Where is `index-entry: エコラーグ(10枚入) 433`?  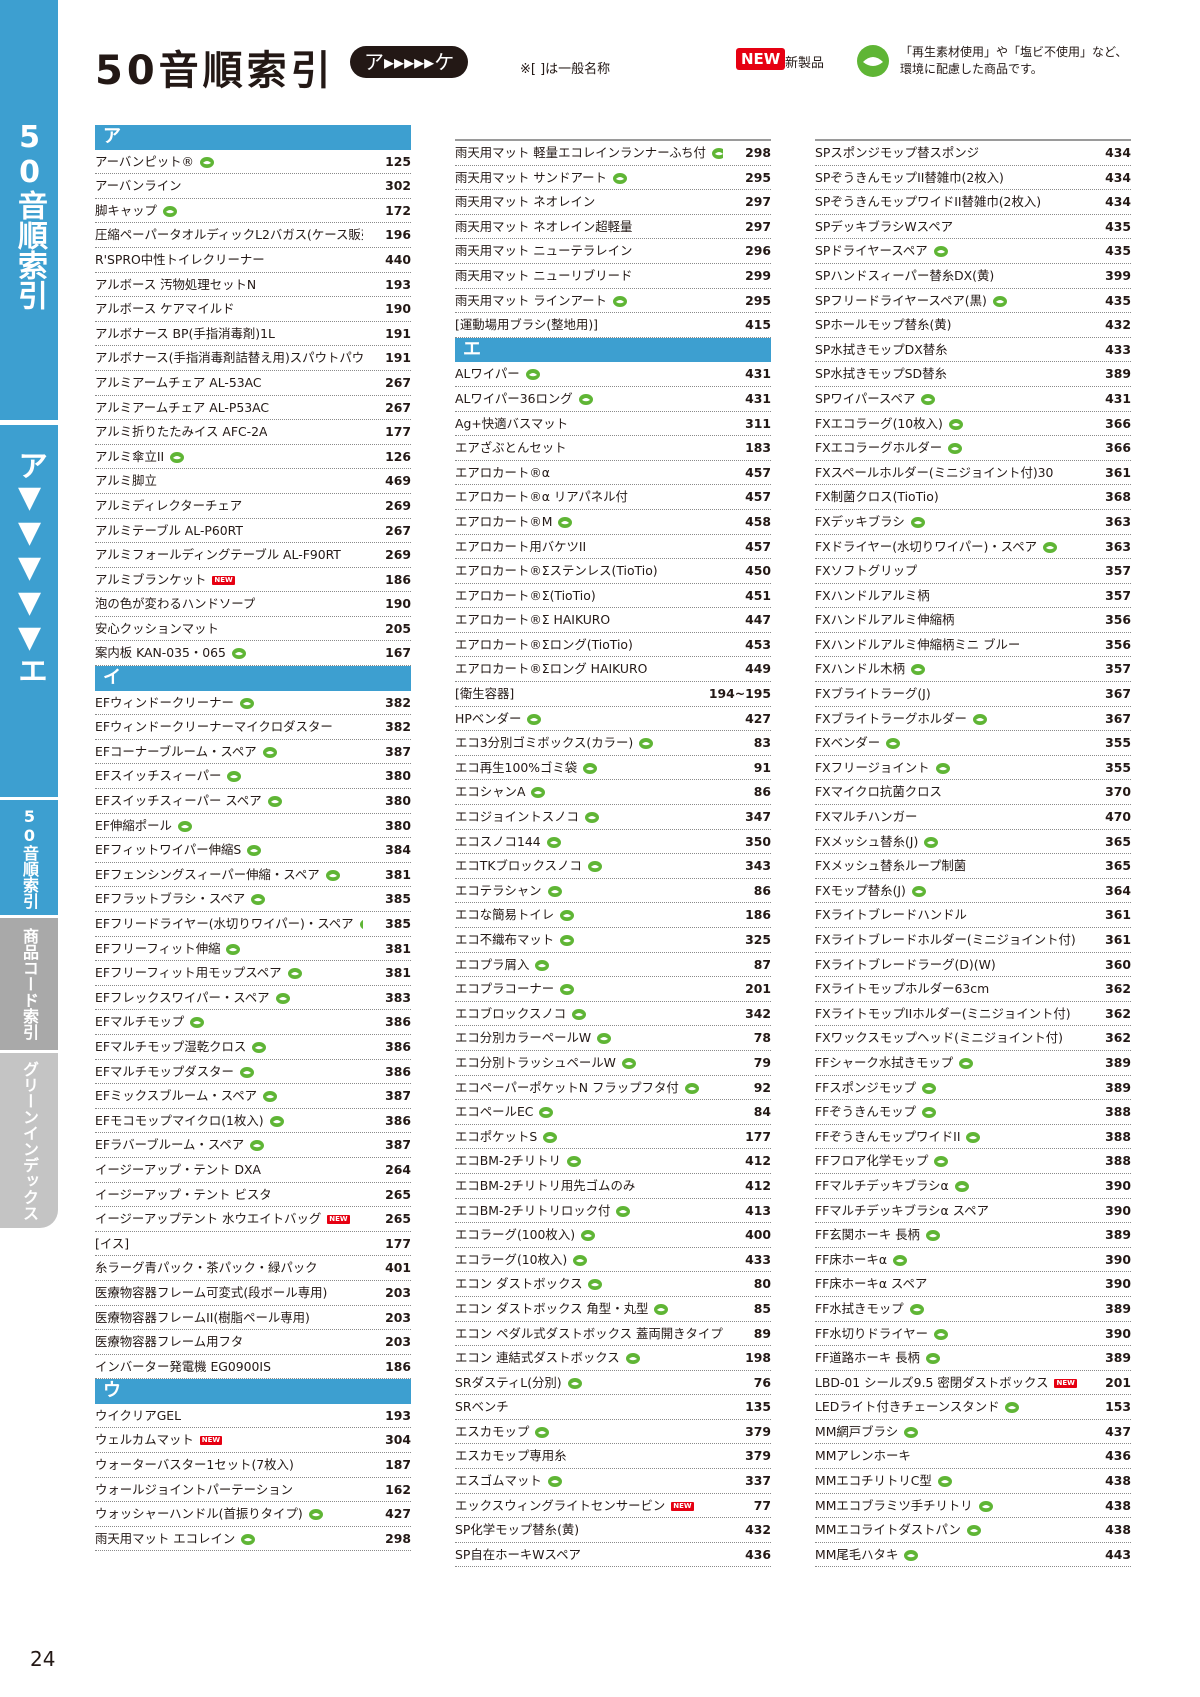 index-entry: エコラーグ(10枚入) 433 is located at coordinates (613, 1260).